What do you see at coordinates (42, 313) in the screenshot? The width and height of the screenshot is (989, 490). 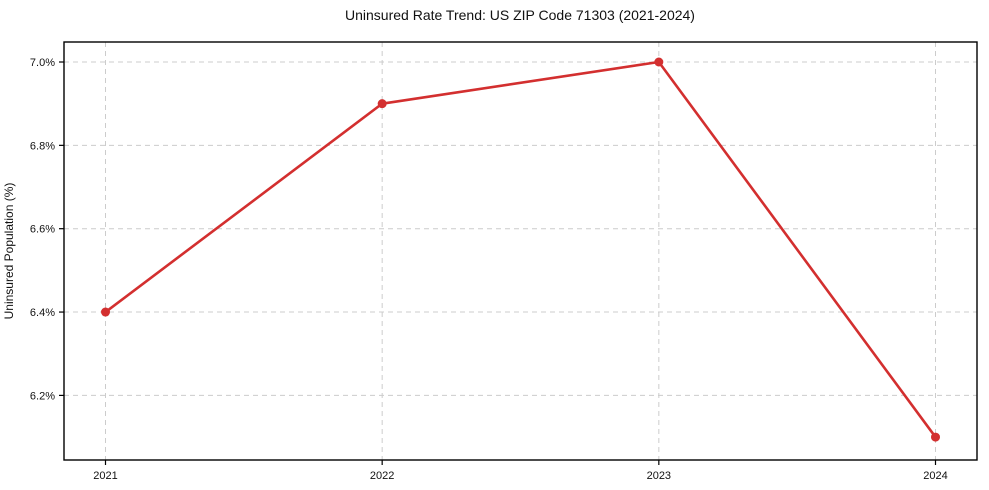 I see `y-tick-label: 6.4%` at bounding box center [42, 313].